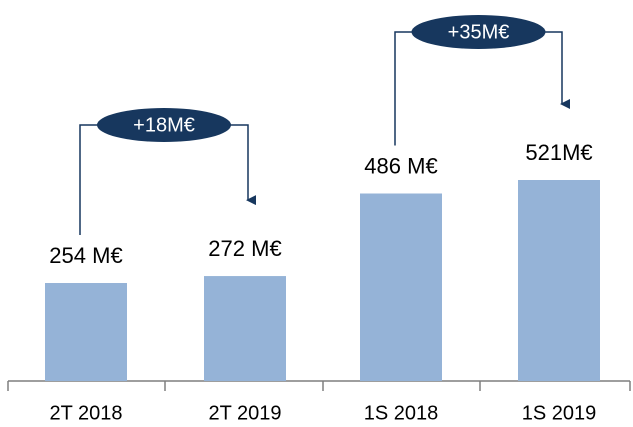 This screenshot has width=633, height=427. What do you see at coordinates (559, 413) in the screenshot?
I see `x-tick-label: 1S 2019` at bounding box center [559, 413].